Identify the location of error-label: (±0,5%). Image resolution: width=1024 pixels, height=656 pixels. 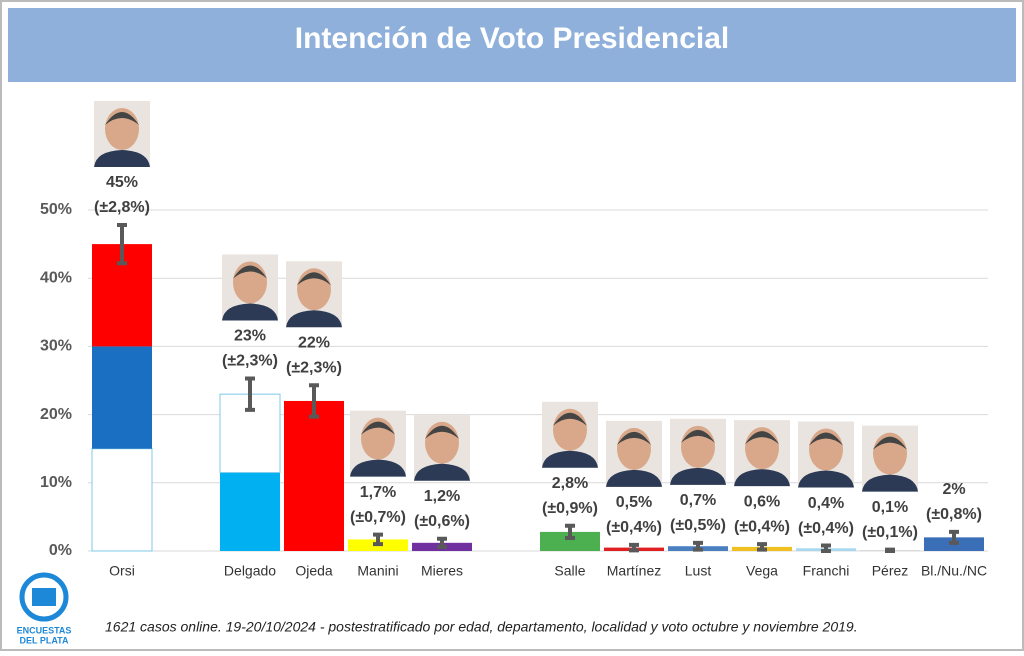
(698, 525).